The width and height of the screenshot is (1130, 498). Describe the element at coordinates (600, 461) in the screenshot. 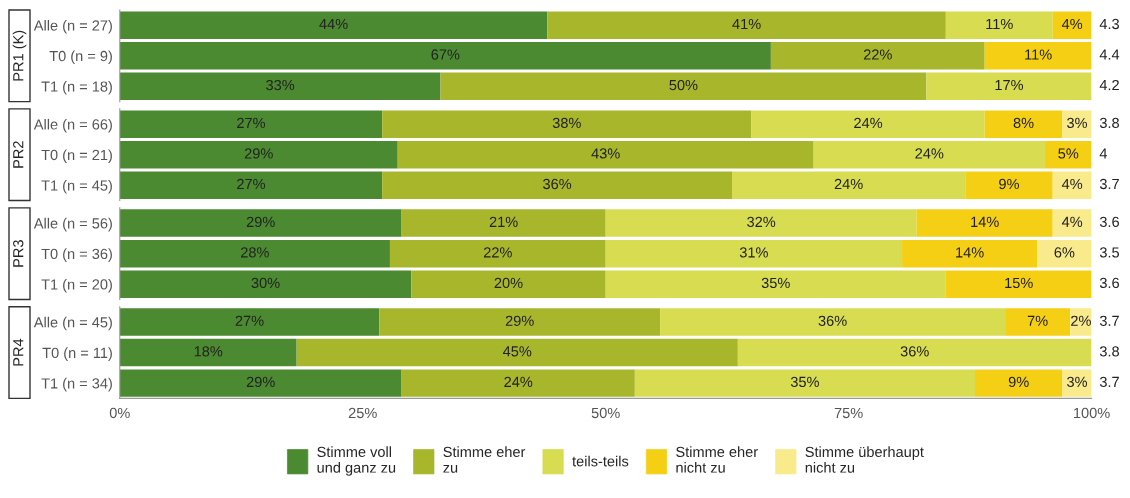

I see `legend-label: teils-teils` at that location.